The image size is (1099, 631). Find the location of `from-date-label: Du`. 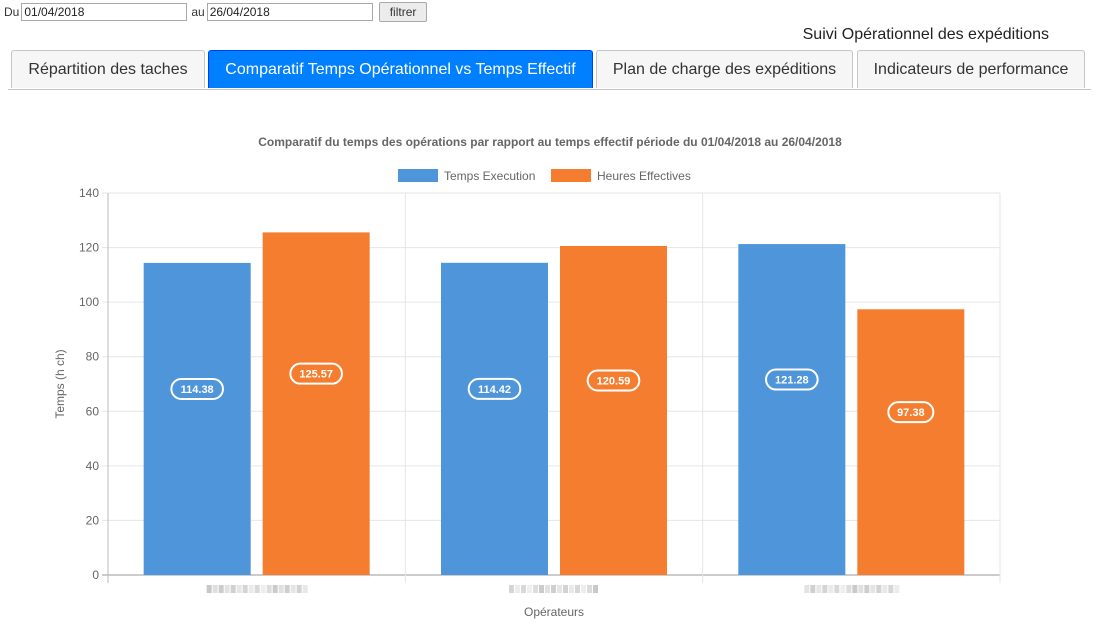

from-date-label: Du is located at coordinates (12, 12).